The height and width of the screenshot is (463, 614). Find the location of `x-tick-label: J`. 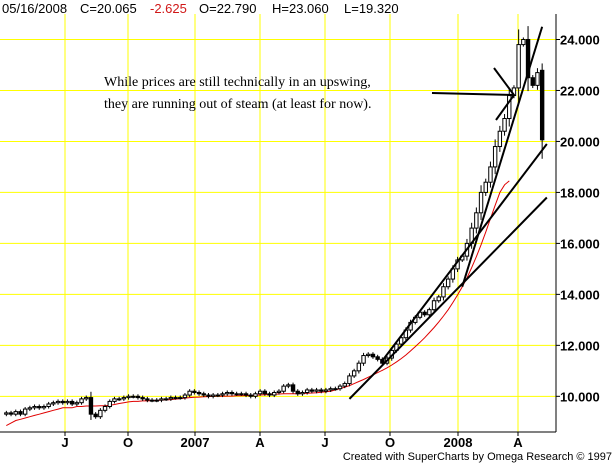

x-tick-label: J is located at coordinates (324, 442).